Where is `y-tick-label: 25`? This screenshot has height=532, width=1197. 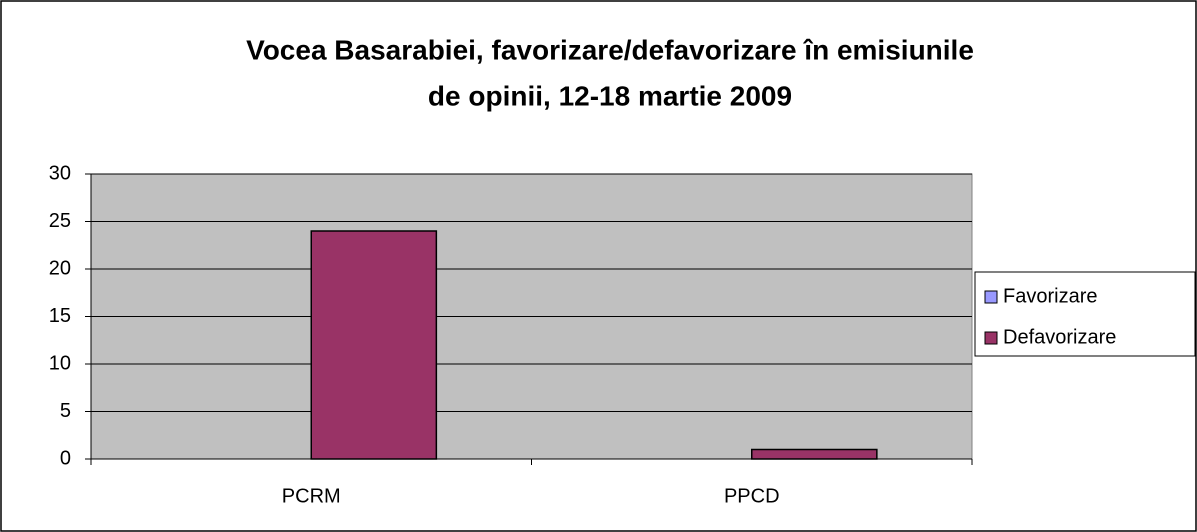 y-tick-label: 25 is located at coordinates (60, 221).